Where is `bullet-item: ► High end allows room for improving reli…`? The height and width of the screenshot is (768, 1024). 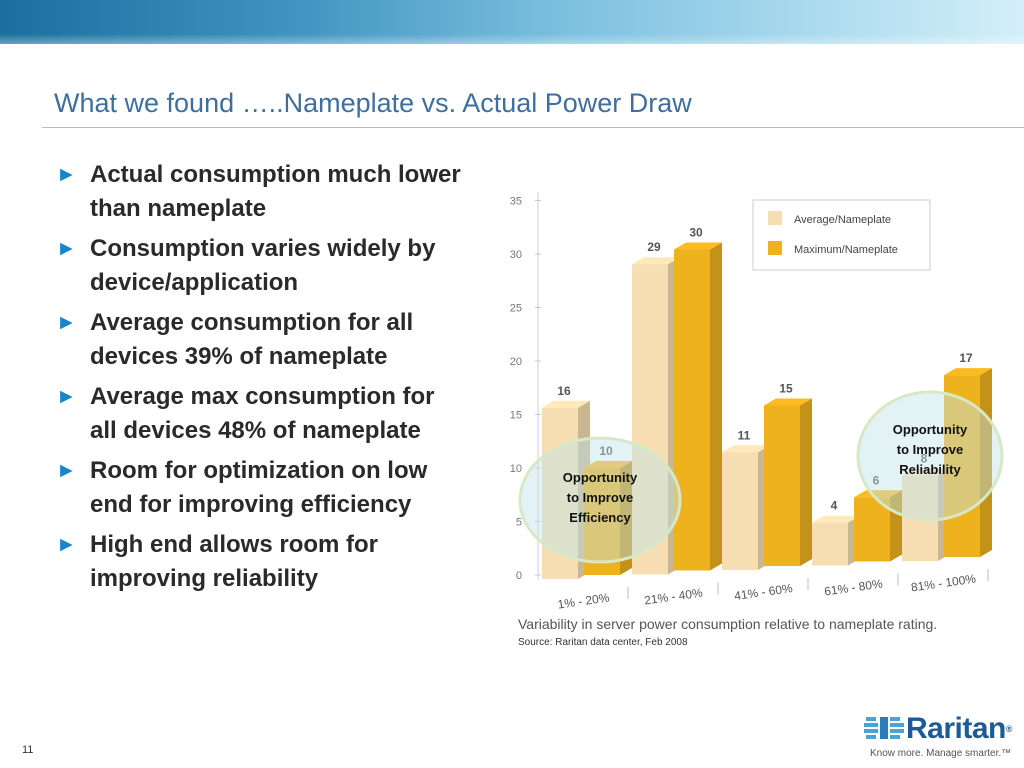 bullet-item: ► High end allows room for improving reli… is located at coordinates (261, 562).